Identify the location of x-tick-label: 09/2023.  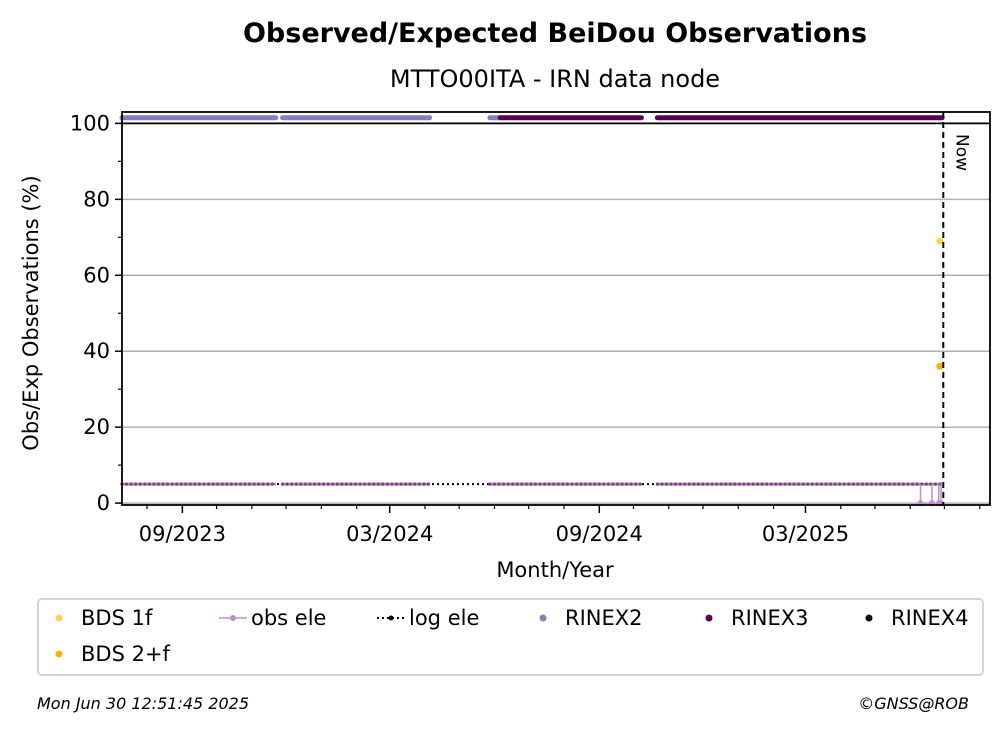
(182, 534).